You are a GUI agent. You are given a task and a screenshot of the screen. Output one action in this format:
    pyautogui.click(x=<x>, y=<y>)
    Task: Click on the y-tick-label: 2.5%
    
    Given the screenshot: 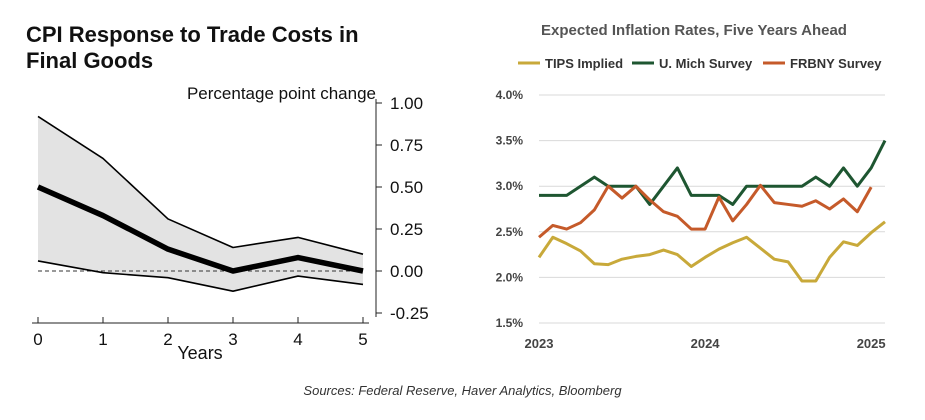 What is the action you would take?
    pyautogui.click(x=510, y=232)
    